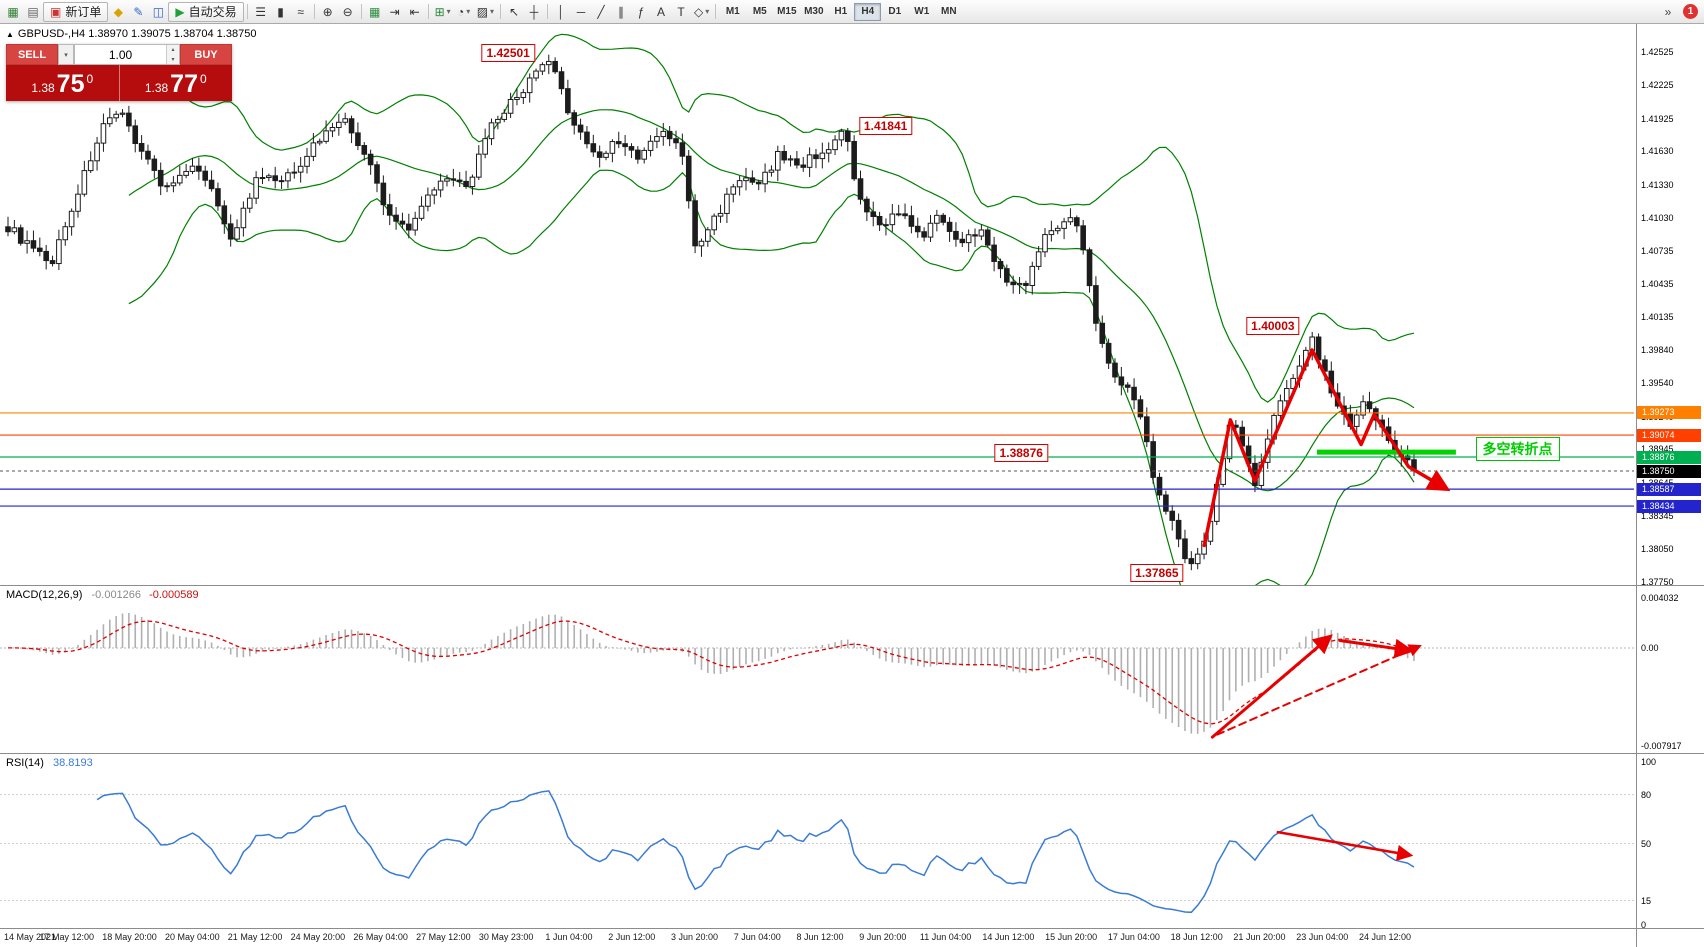  What do you see at coordinates (127, 54) in the screenshot?
I see `volume-input: 1.00 ▴ ▾` at bounding box center [127, 54].